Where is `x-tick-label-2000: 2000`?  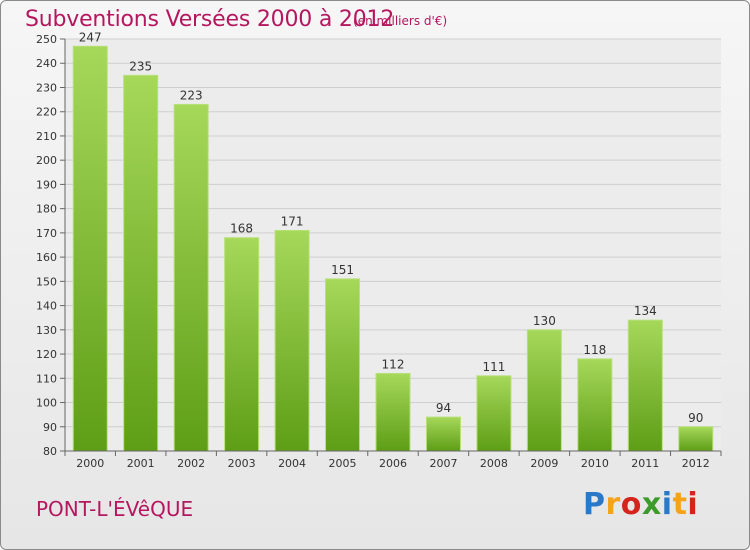
x-tick-label-2000: 2000 is located at coordinates (90, 463).